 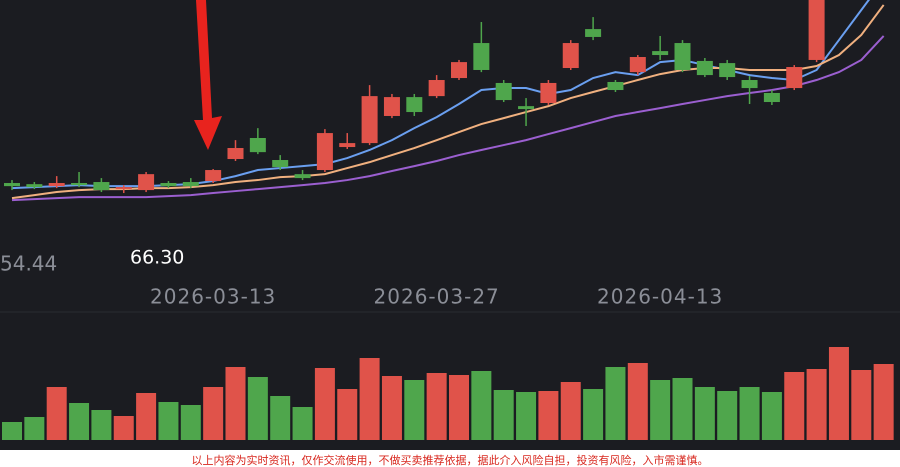 What do you see at coordinates (660, 297) in the screenshot?
I see `x-tick-label: 2026-04-13` at bounding box center [660, 297].